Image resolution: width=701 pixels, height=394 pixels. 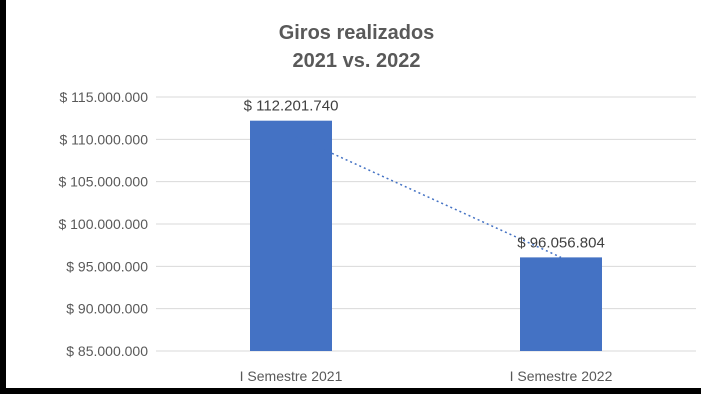 What do you see at coordinates (104, 139) in the screenshot?
I see `y-tick-label: $ 110.000.000` at bounding box center [104, 139].